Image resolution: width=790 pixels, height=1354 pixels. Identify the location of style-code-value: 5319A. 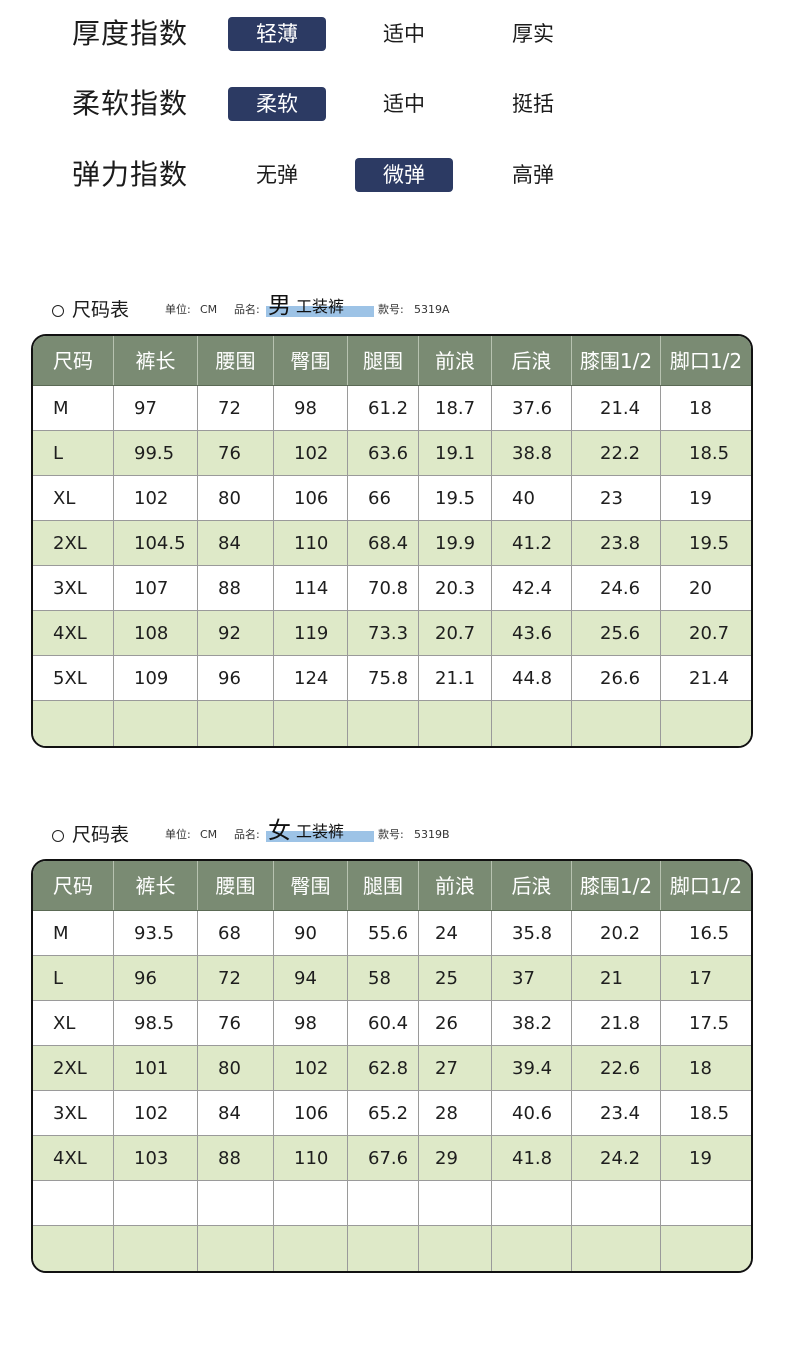
(432, 309).